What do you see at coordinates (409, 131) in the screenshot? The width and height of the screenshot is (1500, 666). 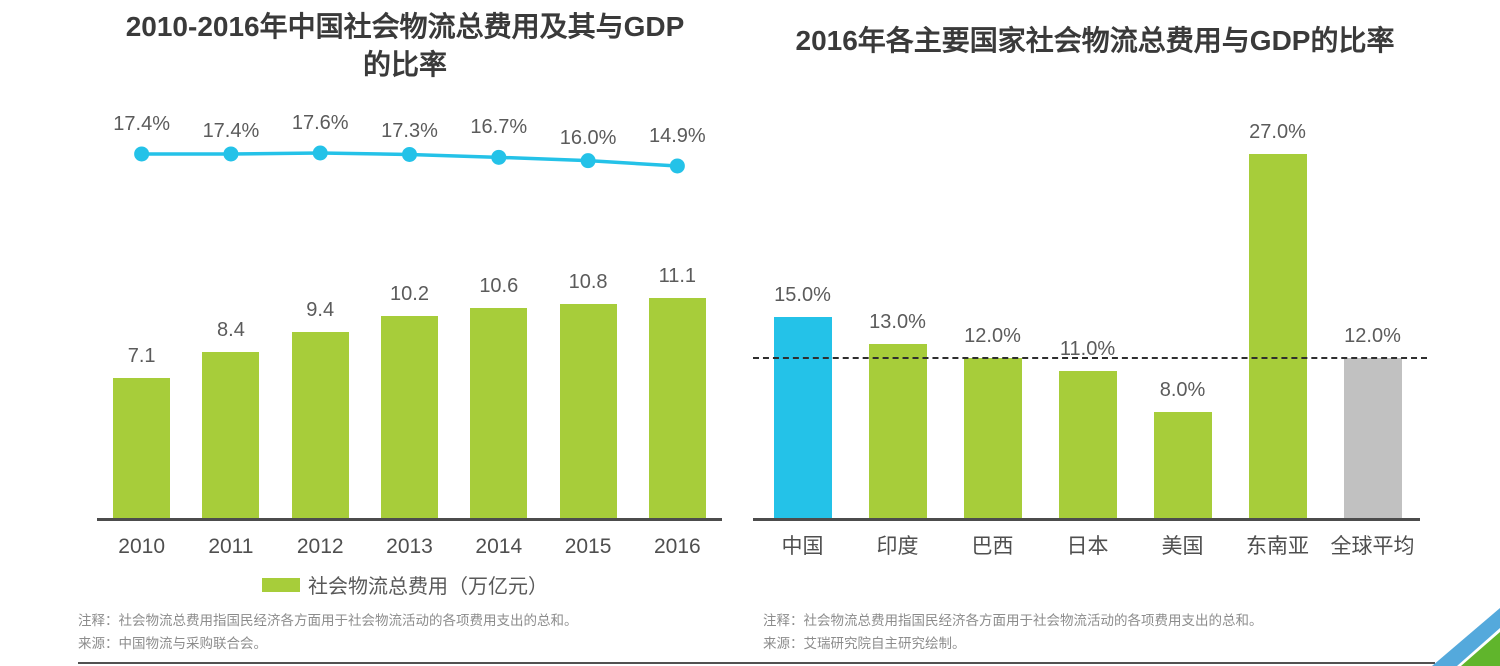 I see `line-value-2013: 17.3%` at bounding box center [409, 131].